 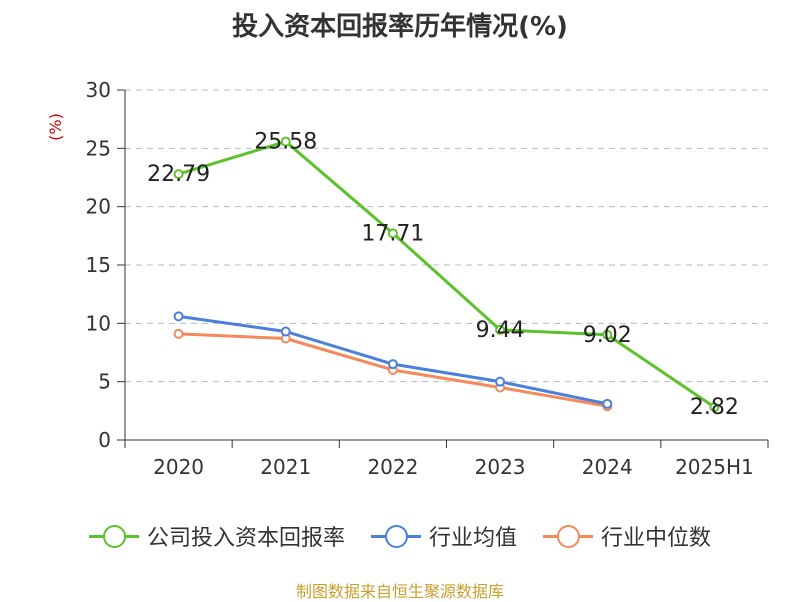 I want to click on data-label: 9.44, so click(x=500, y=330).